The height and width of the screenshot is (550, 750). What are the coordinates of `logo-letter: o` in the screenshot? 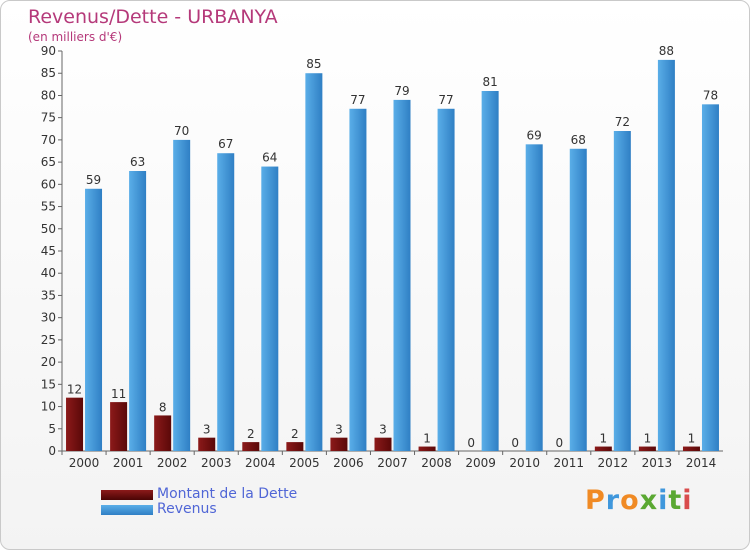 It's located at (630, 500).